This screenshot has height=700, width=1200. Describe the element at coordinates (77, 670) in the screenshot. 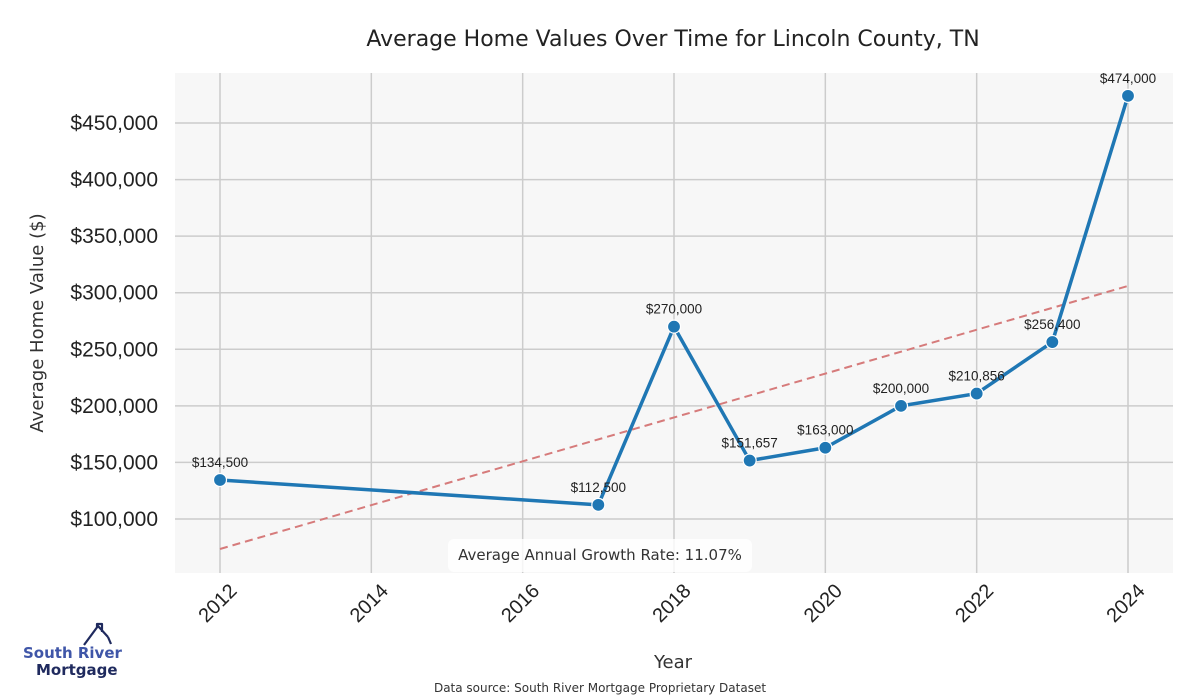

I see `logo-line2: Mortgage` at that location.